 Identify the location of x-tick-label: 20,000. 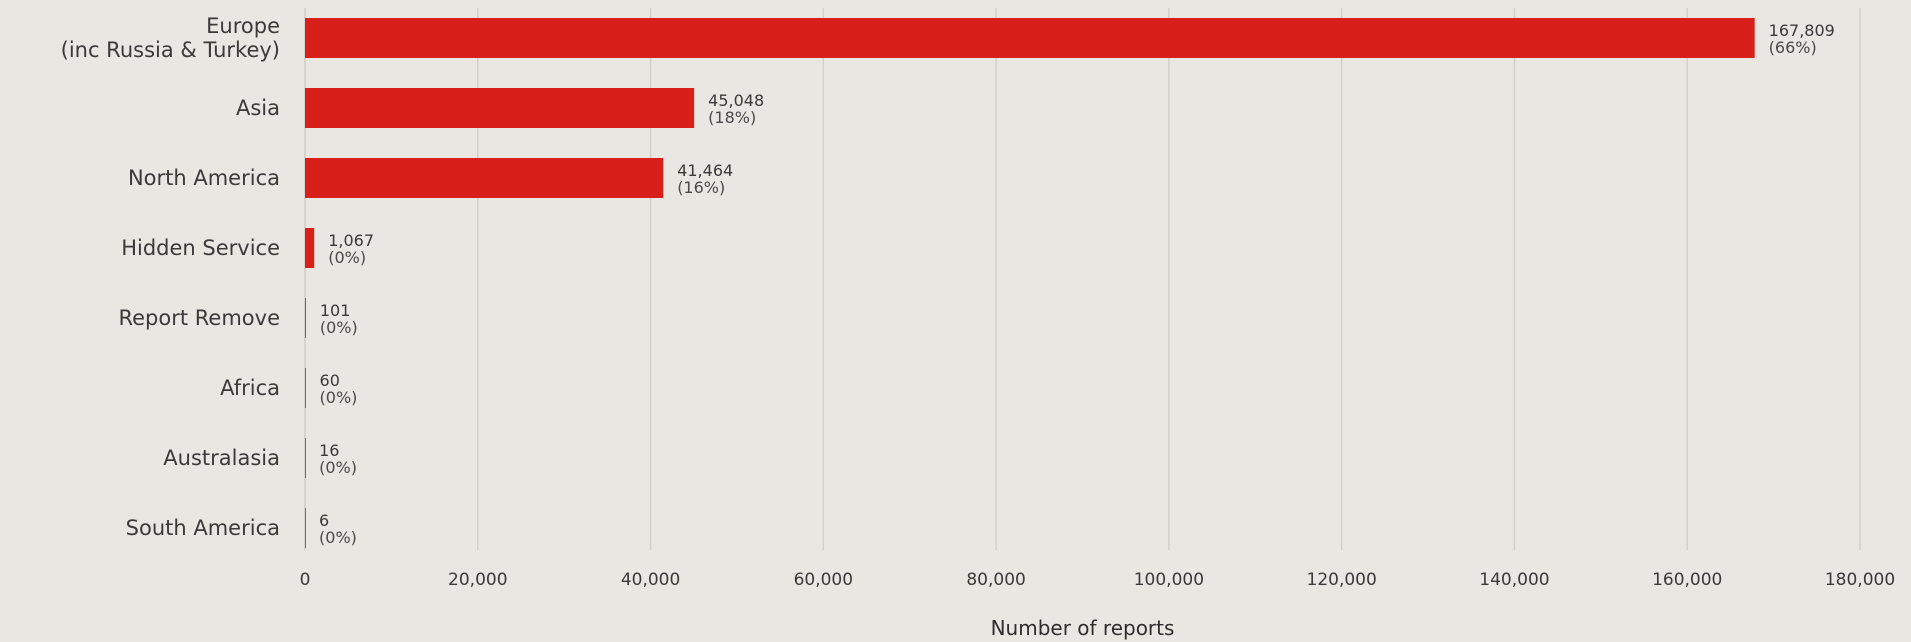
(477, 580).